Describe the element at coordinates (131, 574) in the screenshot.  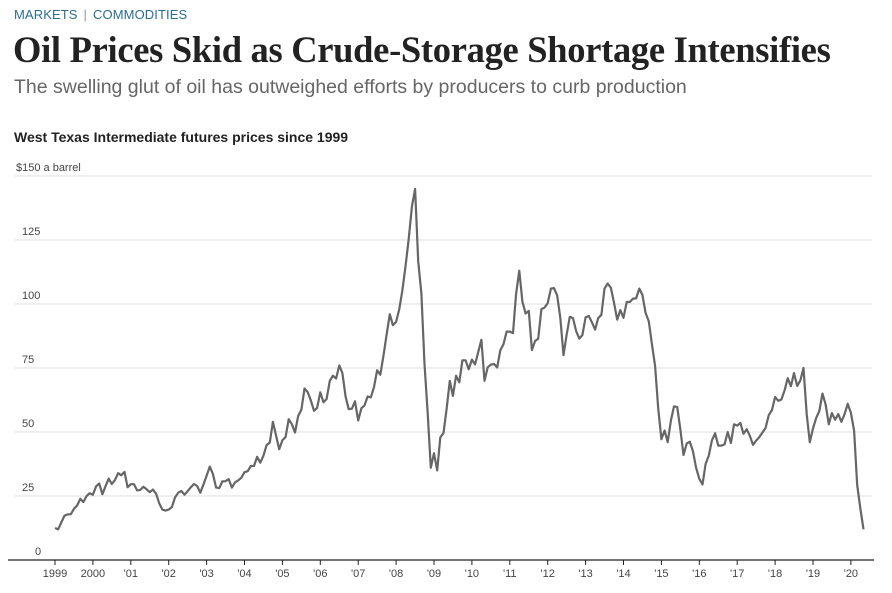
I see `x-tick-label: '01` at that location.